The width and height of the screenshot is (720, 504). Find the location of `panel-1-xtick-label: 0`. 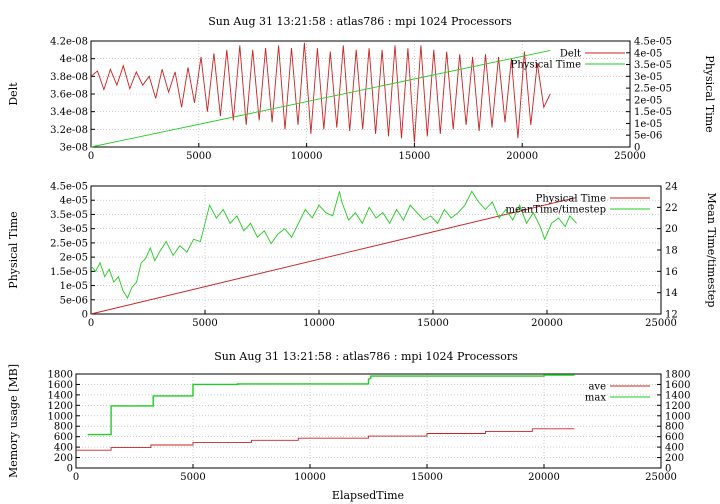

panel-1-xtick-label: 0 is located at coordinates (91, 156).